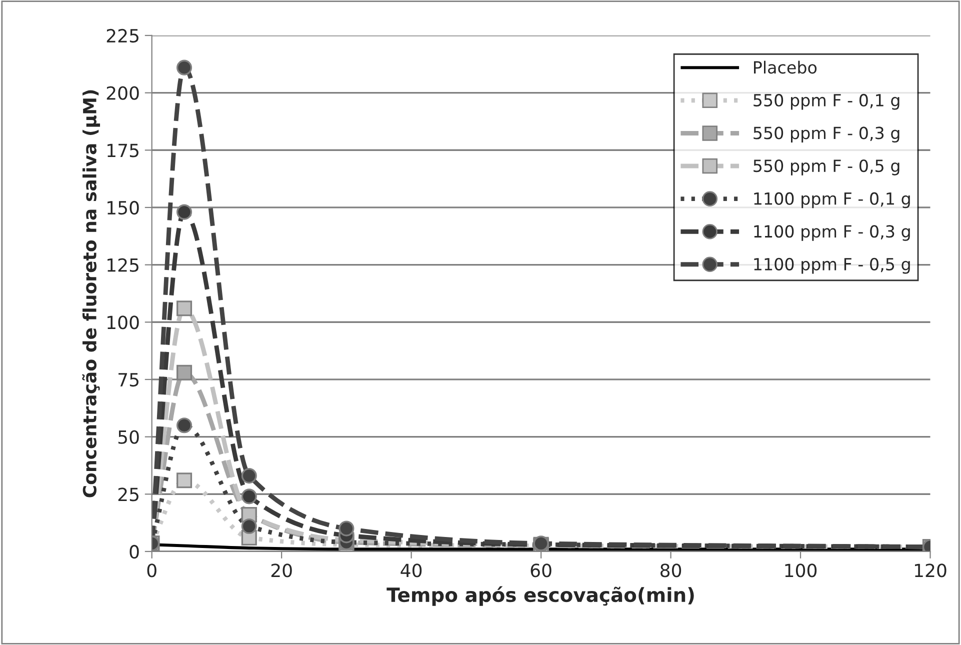 The width and height of the screenshot is (961, 645). Describe the element at coordinates (151, 571) in the screenshot. I see `x-tick-label: 0` at that location.